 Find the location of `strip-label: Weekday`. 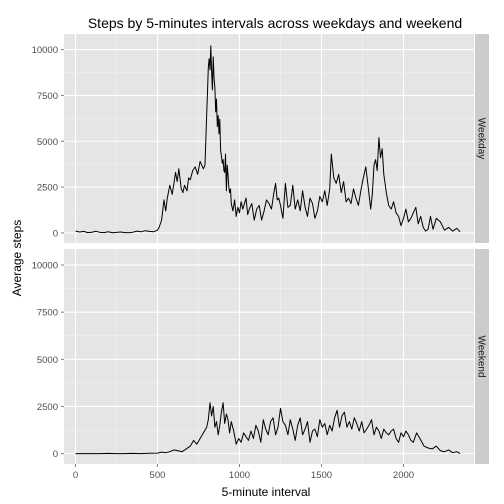

strip-label: Weekday is located at coordinates (481, 139).